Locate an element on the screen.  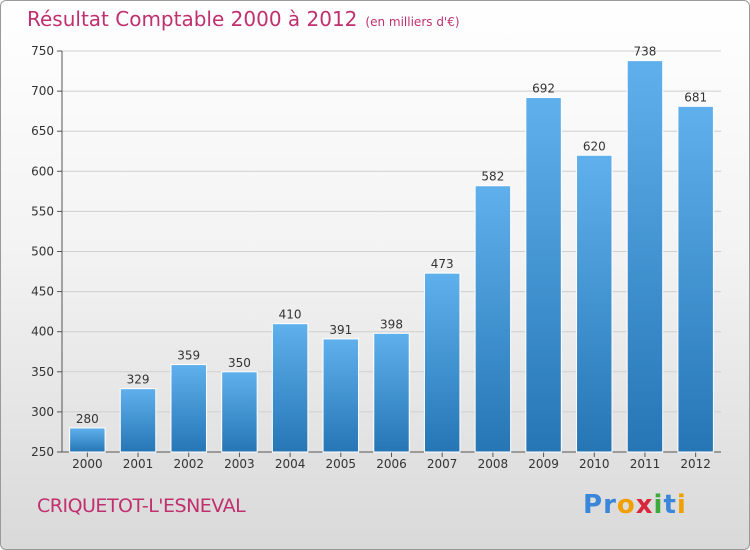
y-tick-label: 550 is located at coordinates (42, 211).